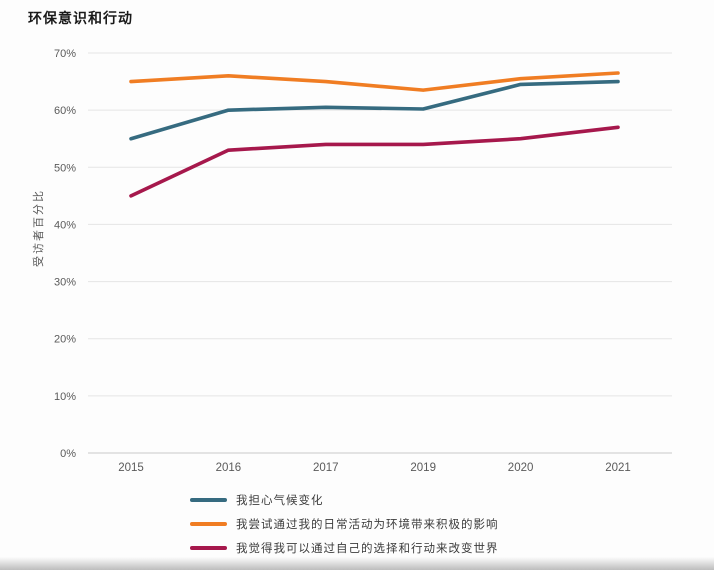 This screenshot has width=714, height=570. What do you see at coordinates (65, 397) in the screenshot?
I see `y-tick-label: 10%` at bounding box center [65, 397].